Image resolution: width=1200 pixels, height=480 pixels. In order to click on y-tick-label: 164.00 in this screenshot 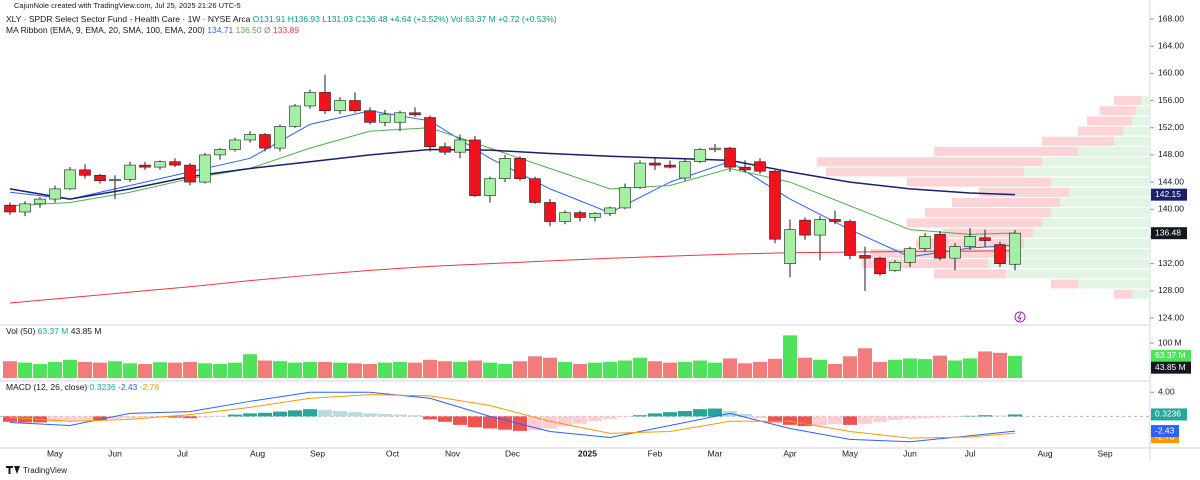, I will do `click(1171, 45)`.